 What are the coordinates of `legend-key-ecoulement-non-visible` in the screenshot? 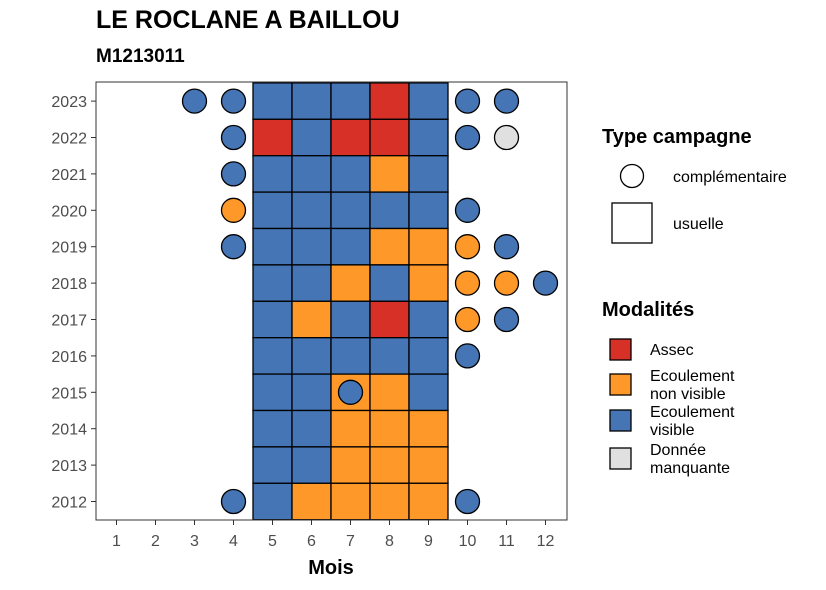 It's located at (620, 384).